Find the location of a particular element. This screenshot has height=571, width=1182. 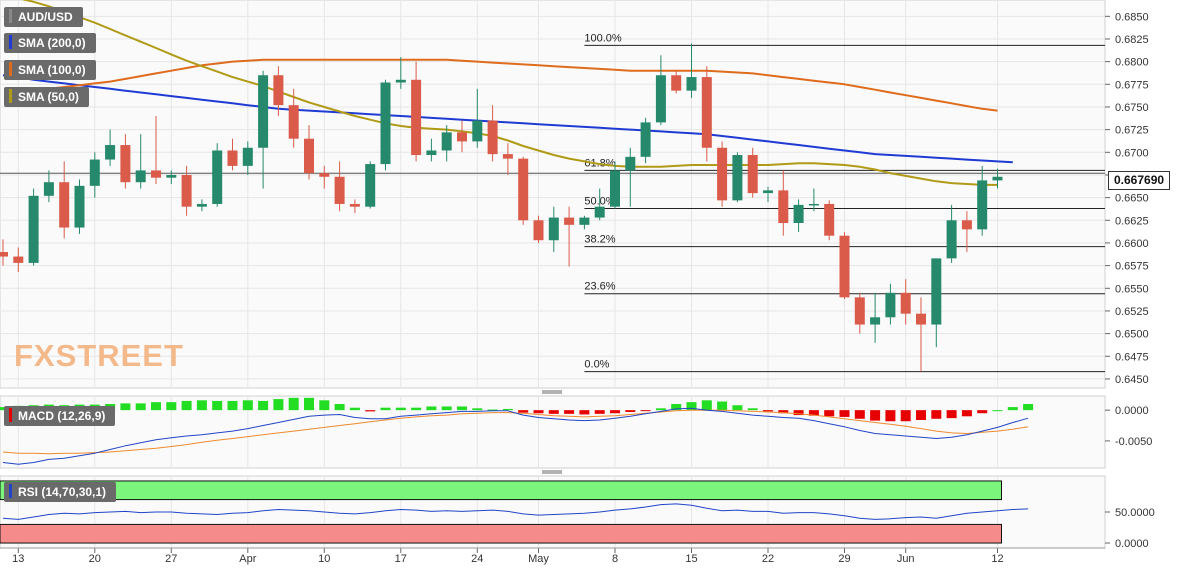

fxstreet-logo: FXSTREET is located at coordinates (99, 356).